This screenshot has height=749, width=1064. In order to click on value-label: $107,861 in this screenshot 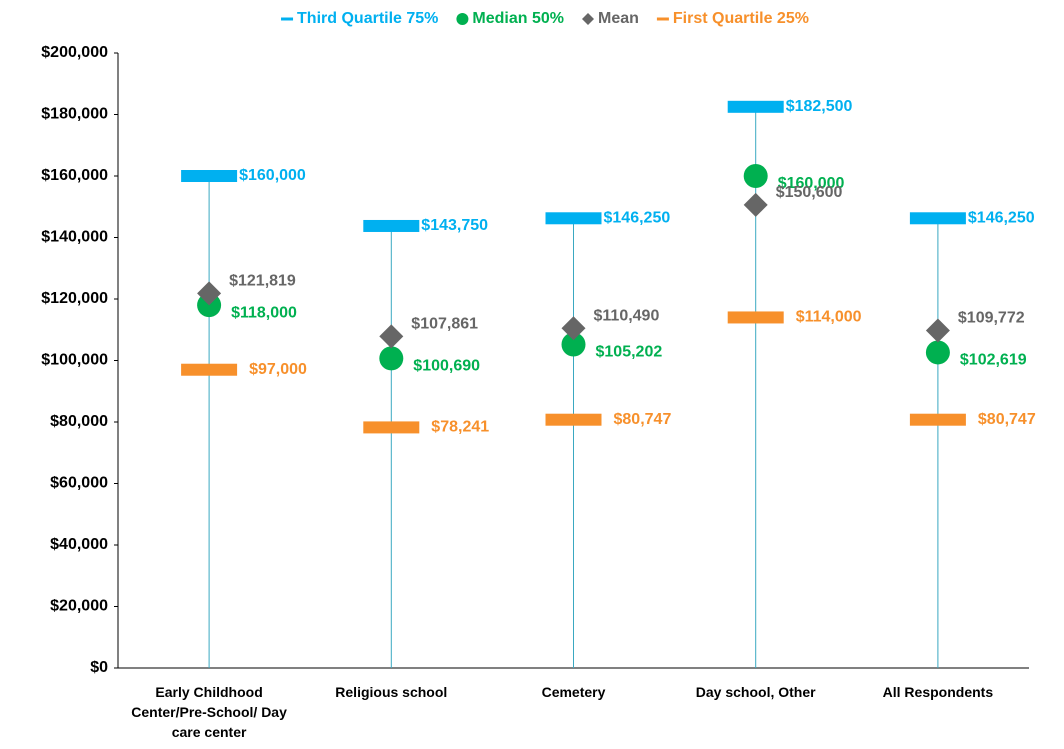, I will do `click(444, 324)`.